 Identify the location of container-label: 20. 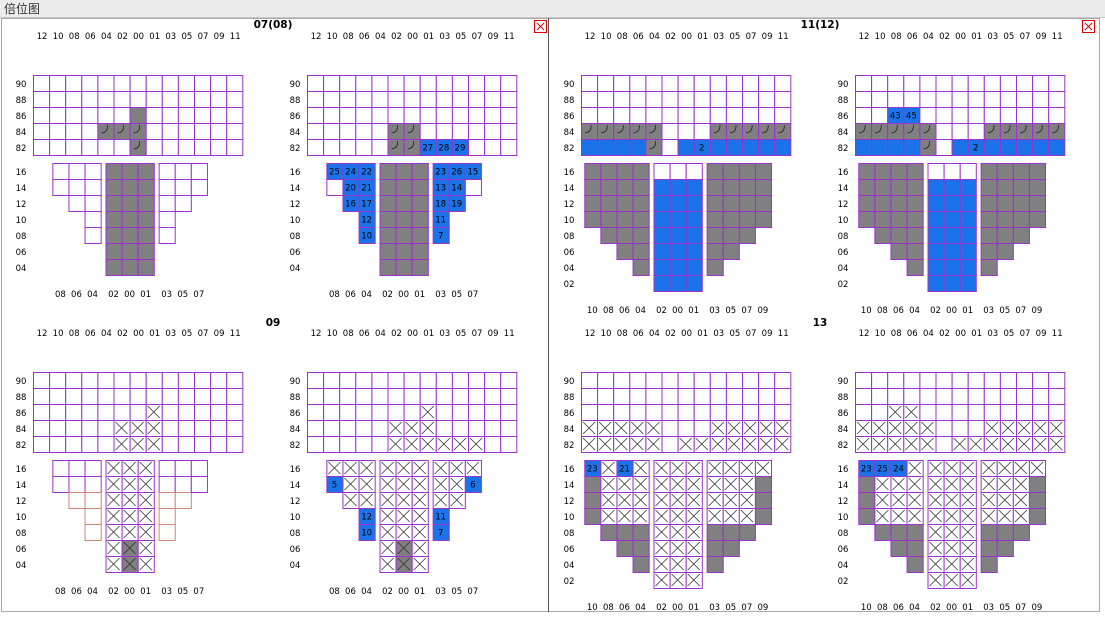
(350, 189).